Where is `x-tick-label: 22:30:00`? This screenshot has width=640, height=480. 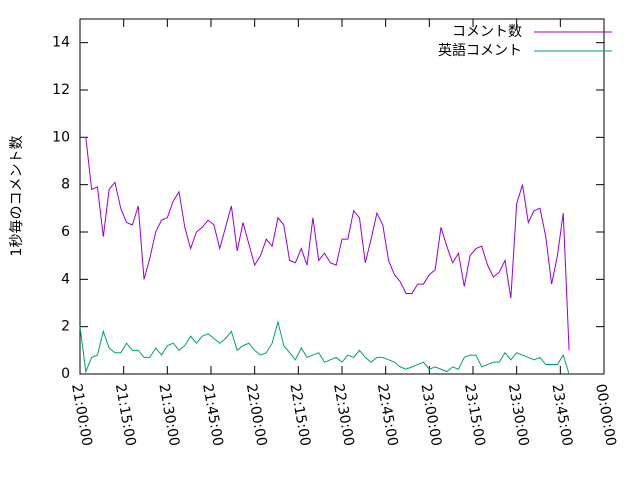 x-tick-label: 22:30:00 is located at coordinates (343, 415).